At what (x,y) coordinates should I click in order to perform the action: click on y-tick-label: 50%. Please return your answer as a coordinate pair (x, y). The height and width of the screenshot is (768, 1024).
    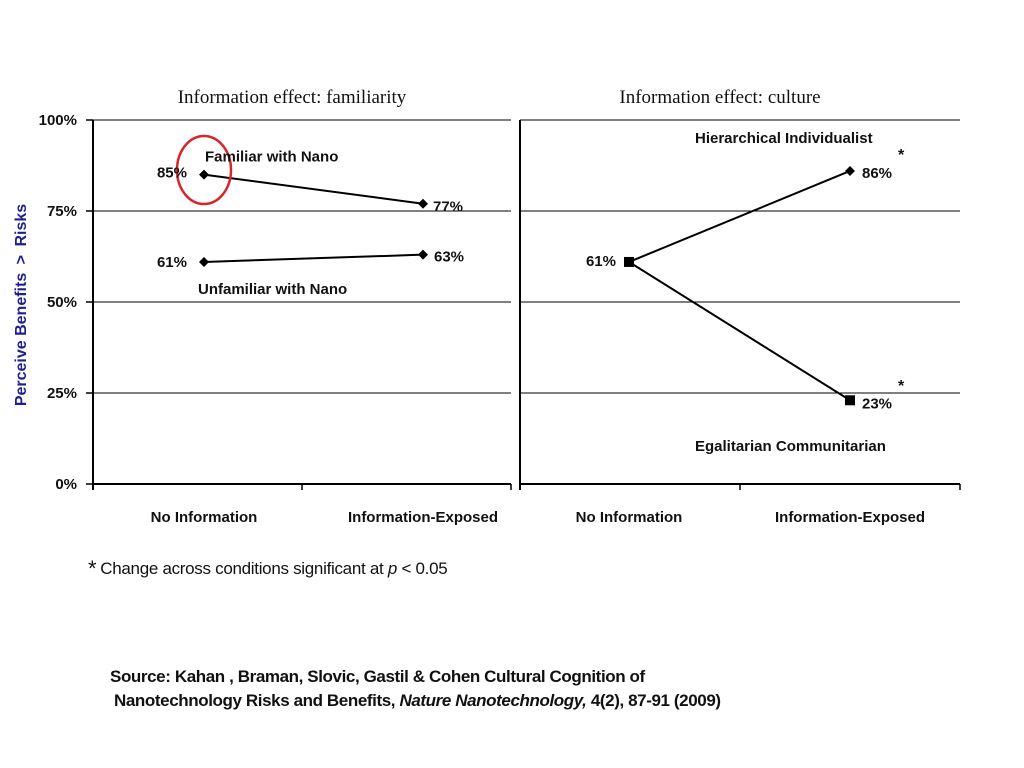
    Looking at the image, I should click on (62, 302).